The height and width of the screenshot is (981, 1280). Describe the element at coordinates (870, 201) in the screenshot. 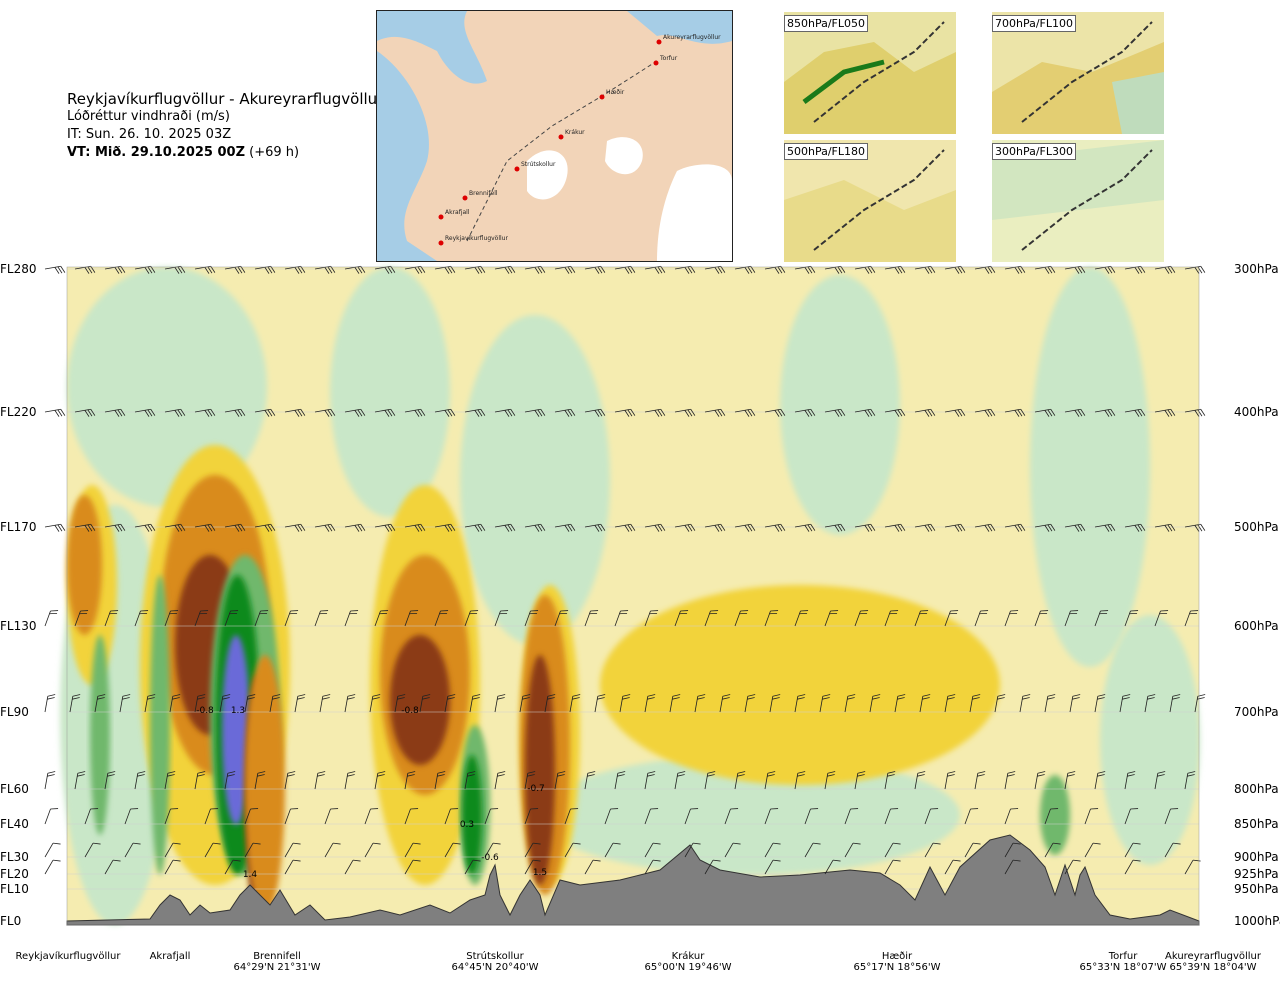

I see `thumbnail-500: 500hPa/FL180` at that location.